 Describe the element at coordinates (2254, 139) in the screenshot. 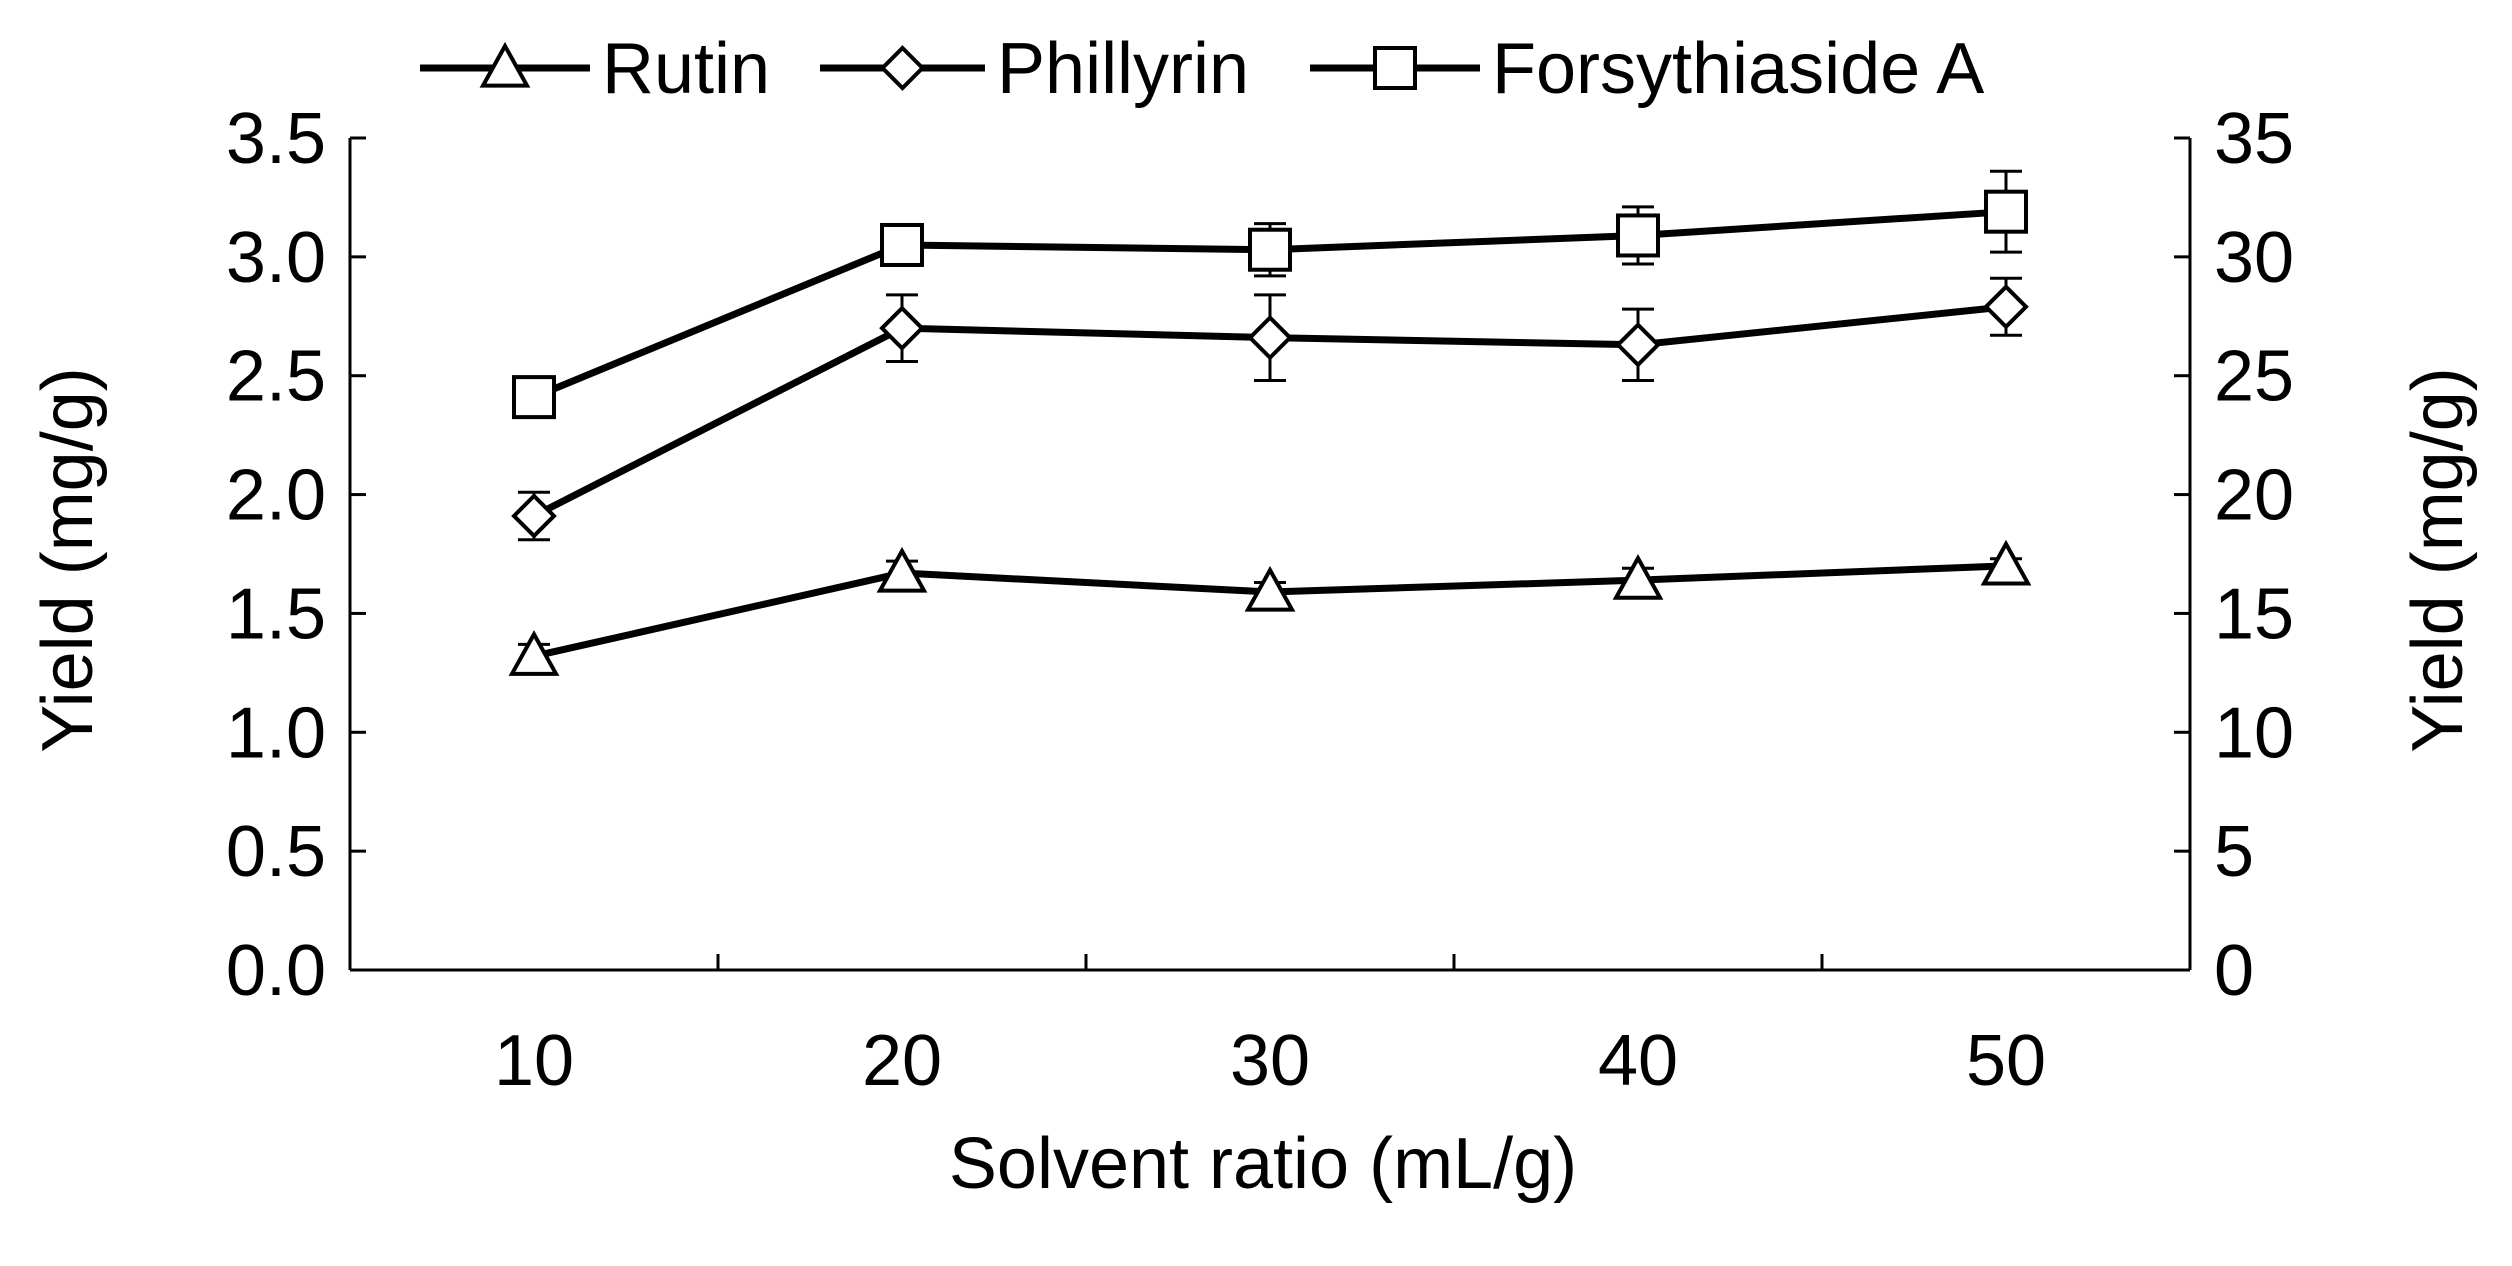

I see `y-right-tick-label: 35` at that location.